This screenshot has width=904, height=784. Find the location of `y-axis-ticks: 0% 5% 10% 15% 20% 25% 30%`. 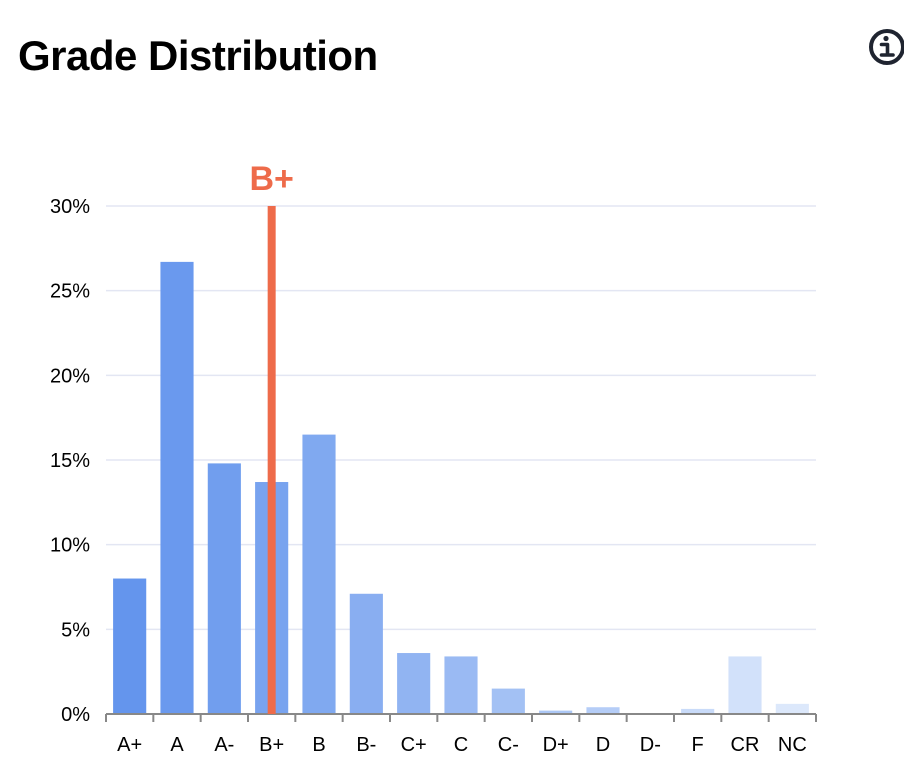

y-axis-ticks: 0% 5% 10% 15% 20% 25% 30% is located at coordinates (70, 461).